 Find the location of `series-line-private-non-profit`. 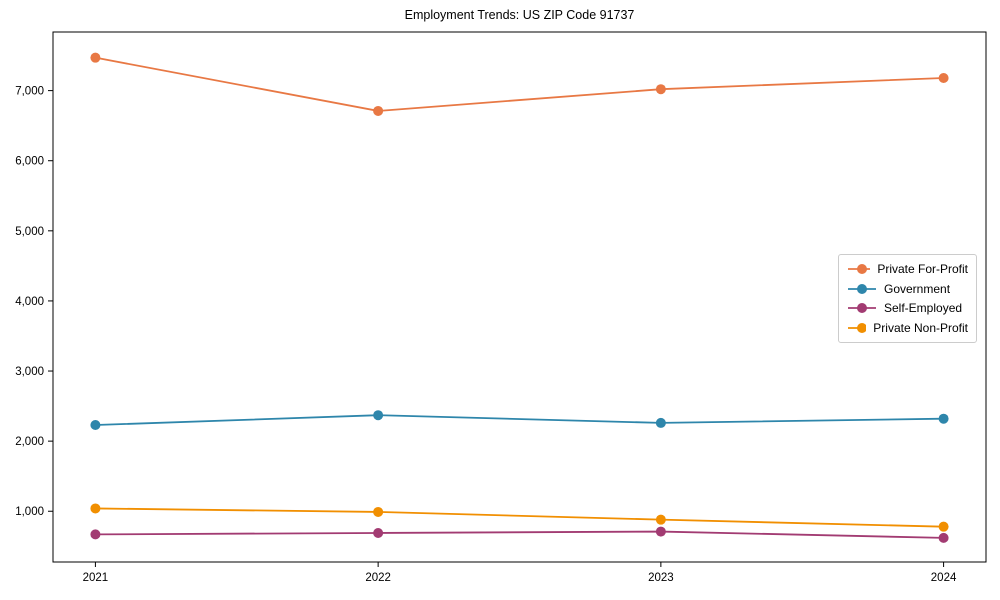

series-line-private-non-profit is located at coordinates (519, 517).